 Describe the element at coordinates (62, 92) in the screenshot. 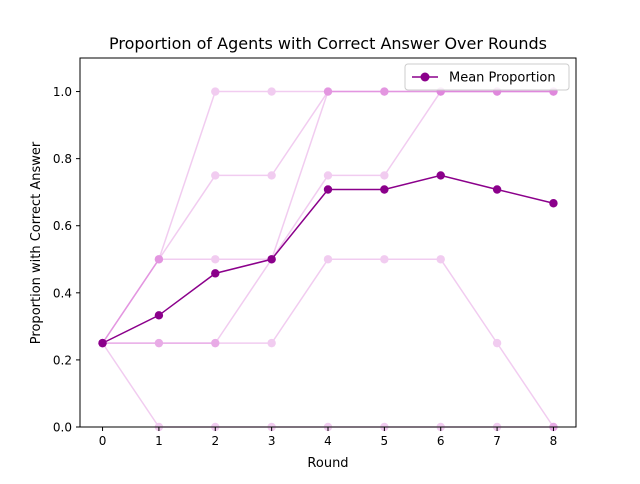

I see `y-tick-label: 1.0` at that location.